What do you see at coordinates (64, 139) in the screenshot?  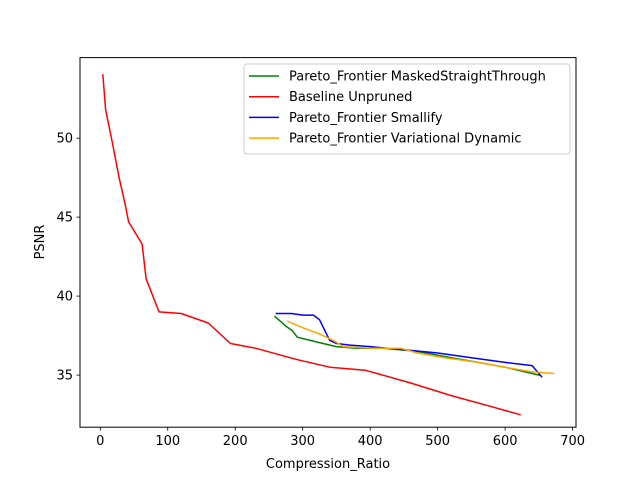 I see `y-tick-label: 50` at bounding box center [64, 139].